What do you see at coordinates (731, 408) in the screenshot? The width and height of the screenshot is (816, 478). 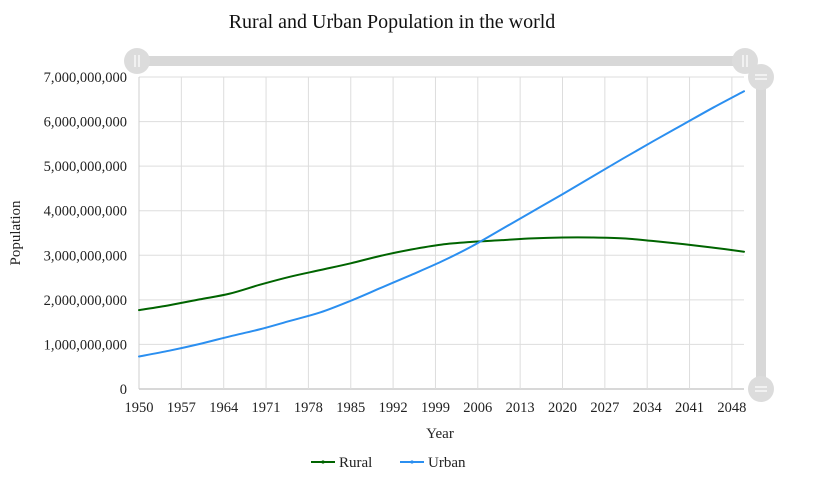 I see `x-tick-label: 2048` at bounding box center [731, 408].